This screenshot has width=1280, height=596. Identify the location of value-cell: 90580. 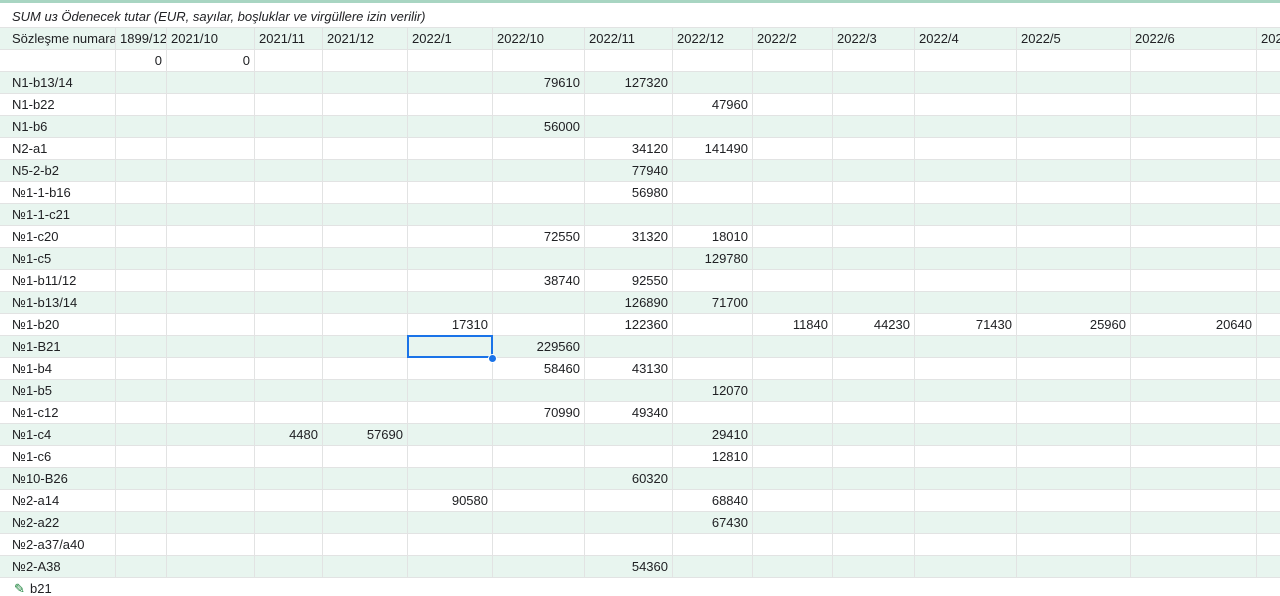
(450, 500).